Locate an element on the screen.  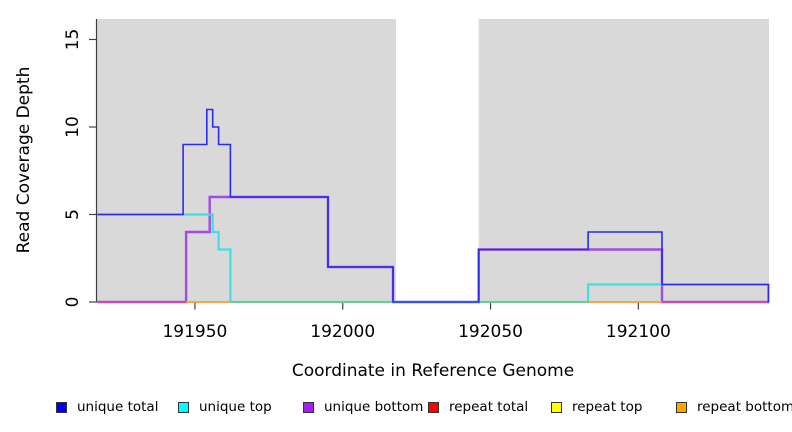
repeat-bottom-swatch-icon is located at coordinates (681, 407).